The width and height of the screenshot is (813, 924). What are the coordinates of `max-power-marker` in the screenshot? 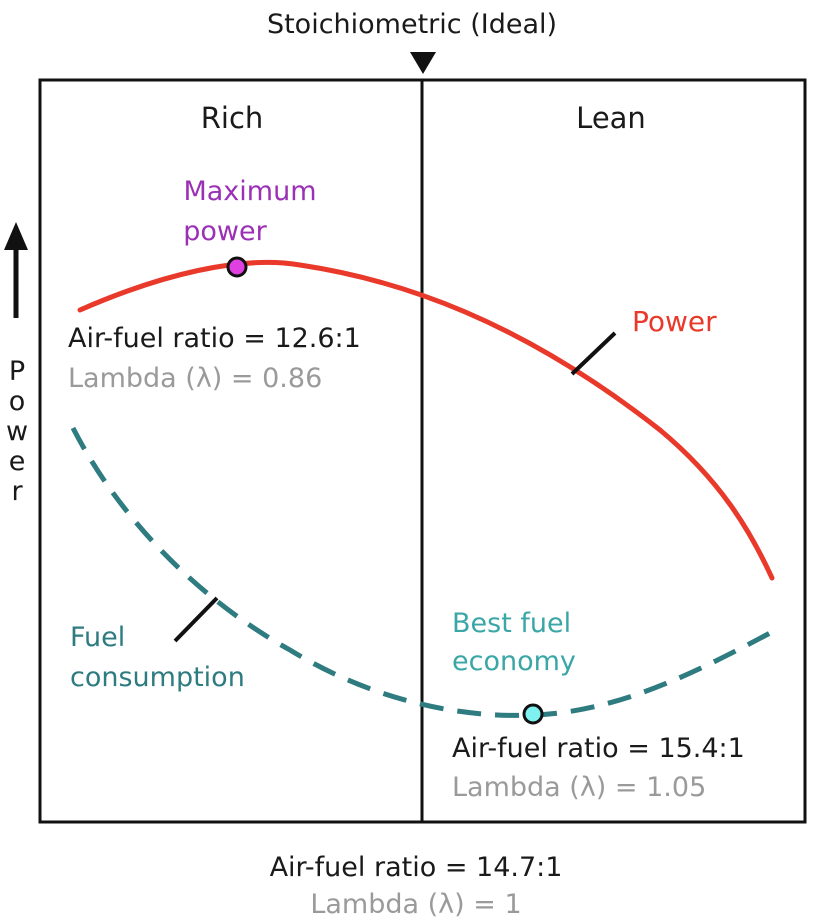 It's located at (237, 267).